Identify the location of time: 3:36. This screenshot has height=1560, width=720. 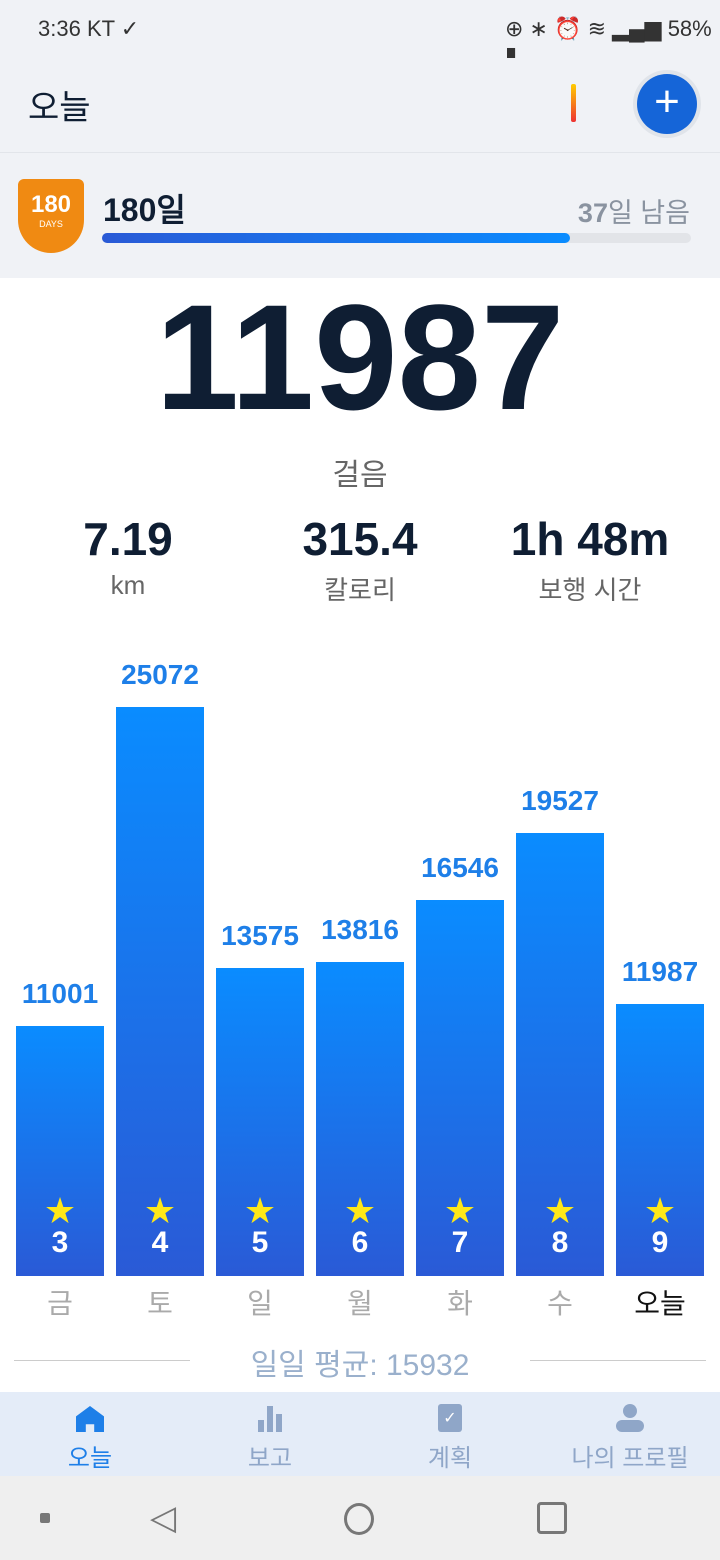
(59, 28).